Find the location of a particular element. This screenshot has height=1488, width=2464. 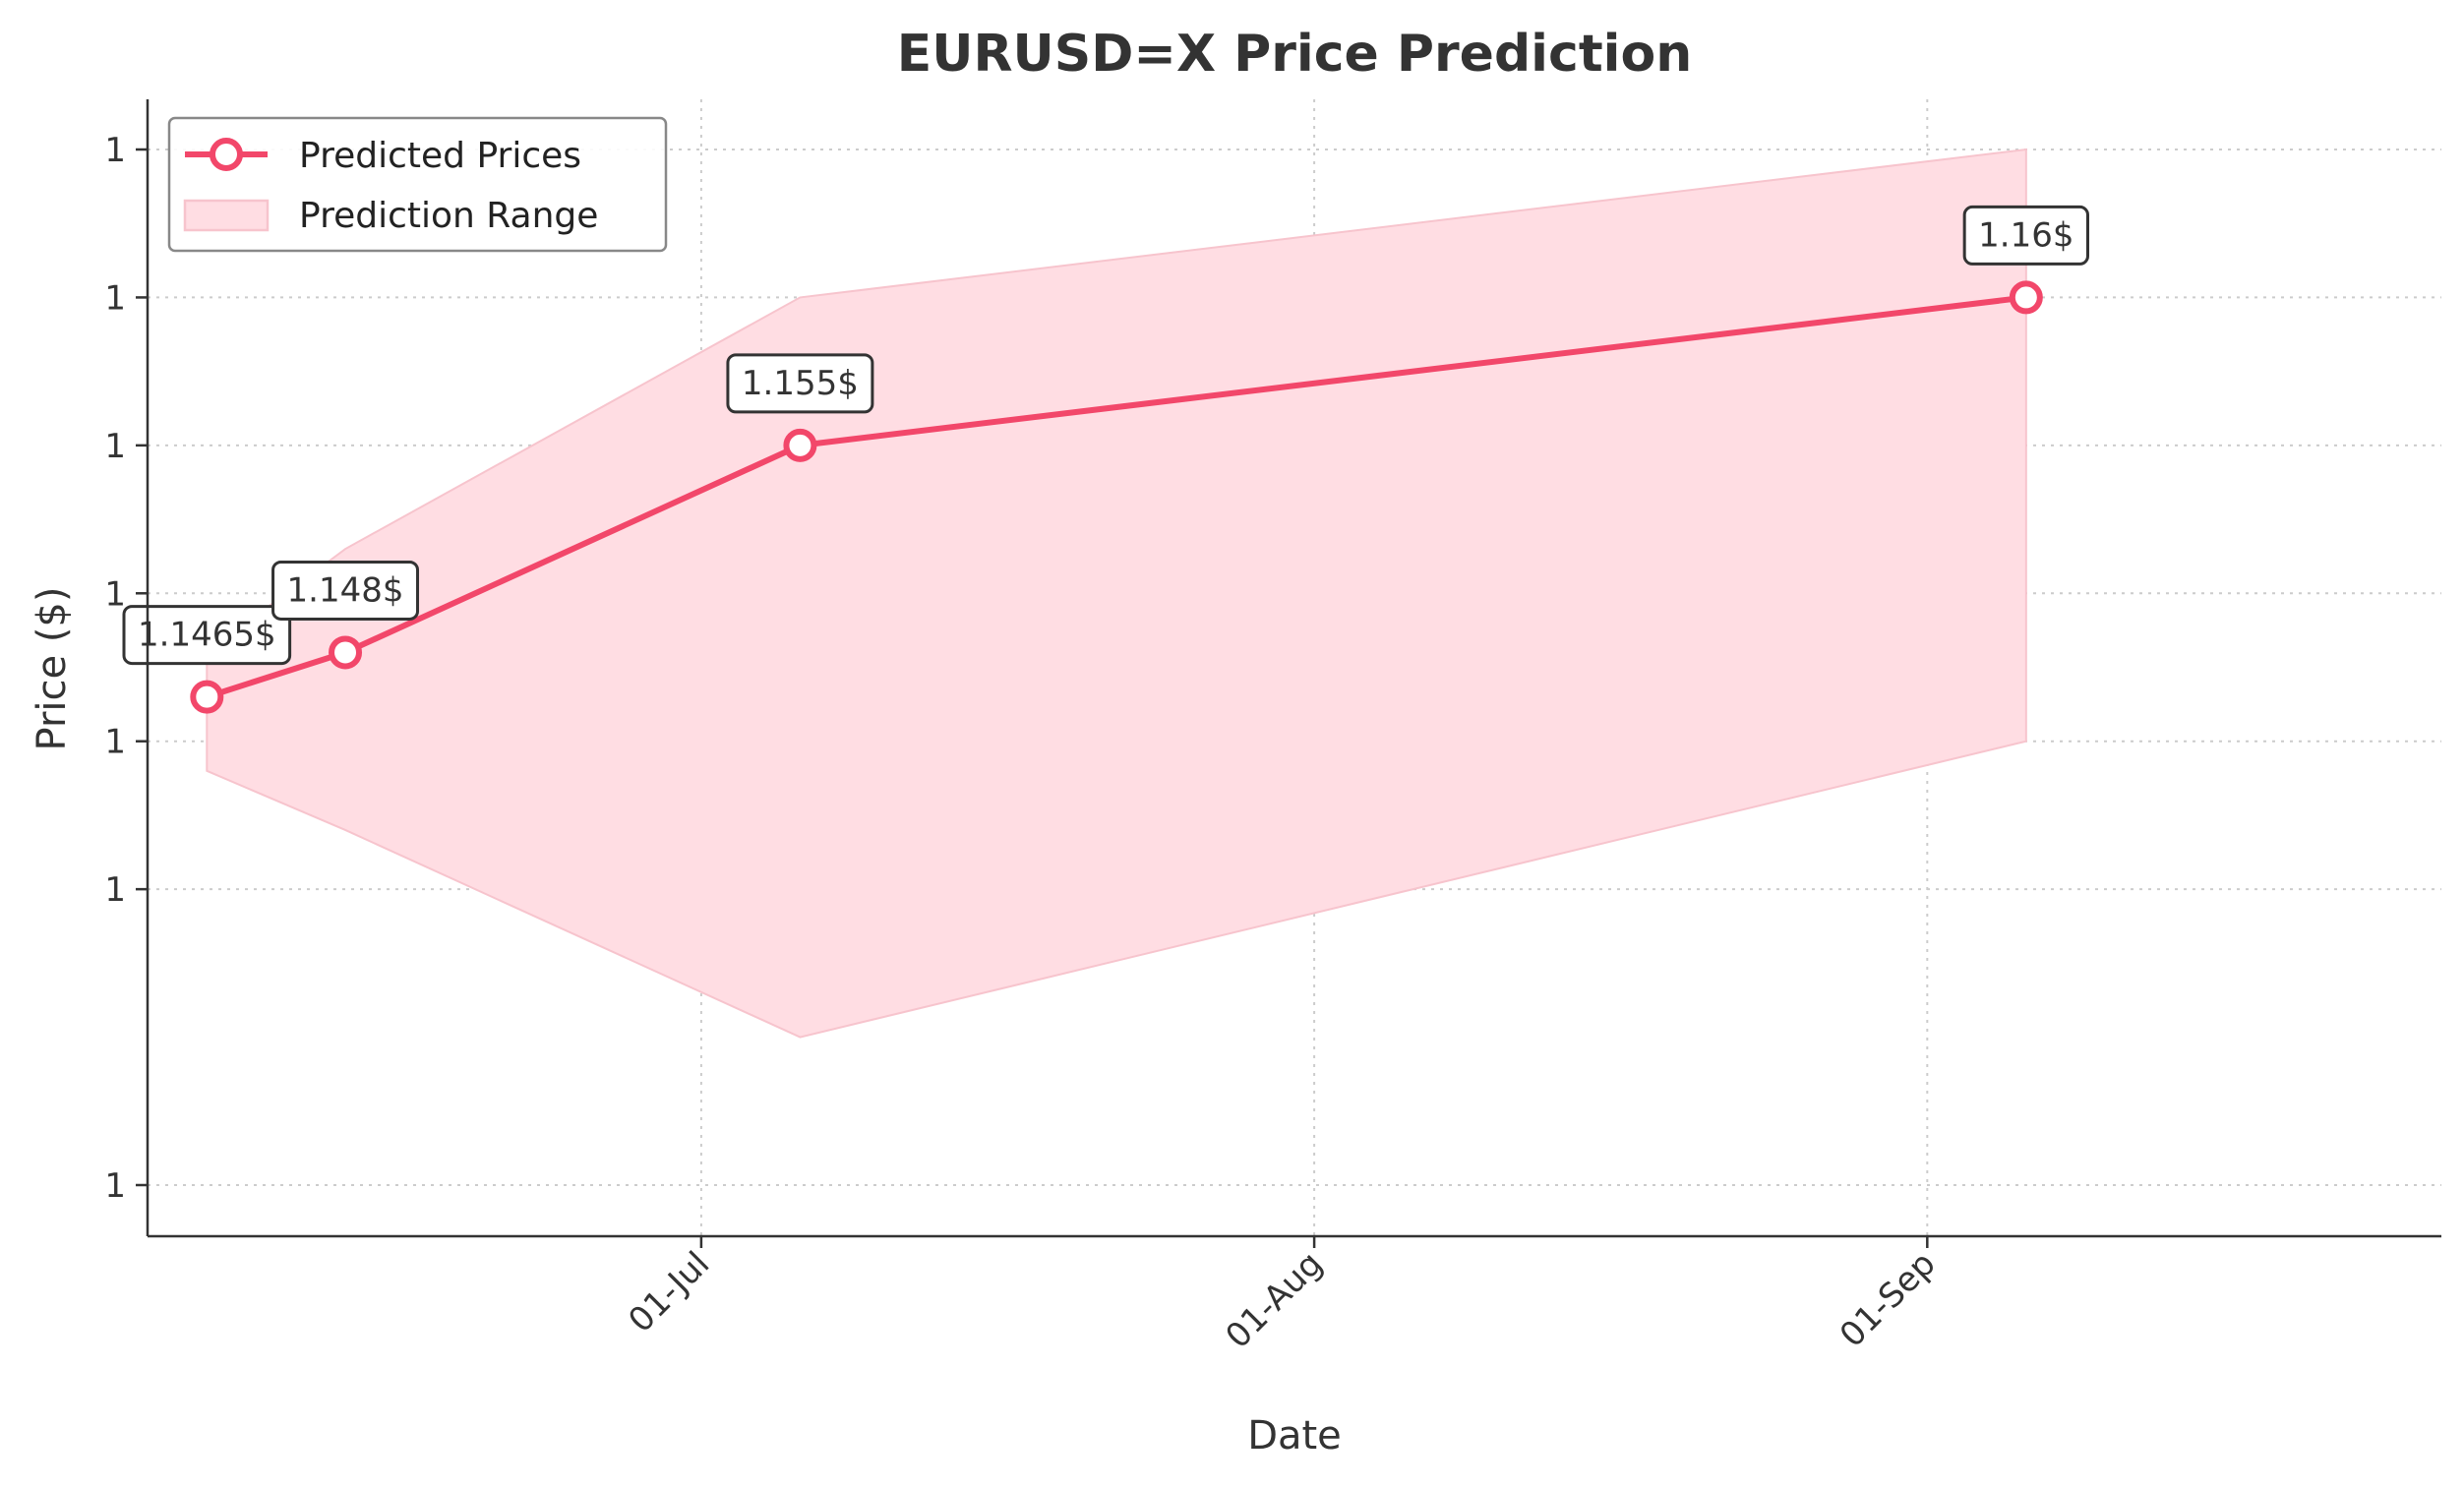

x-tick-label: 01-Jul is located at coordinates (669, 1292).